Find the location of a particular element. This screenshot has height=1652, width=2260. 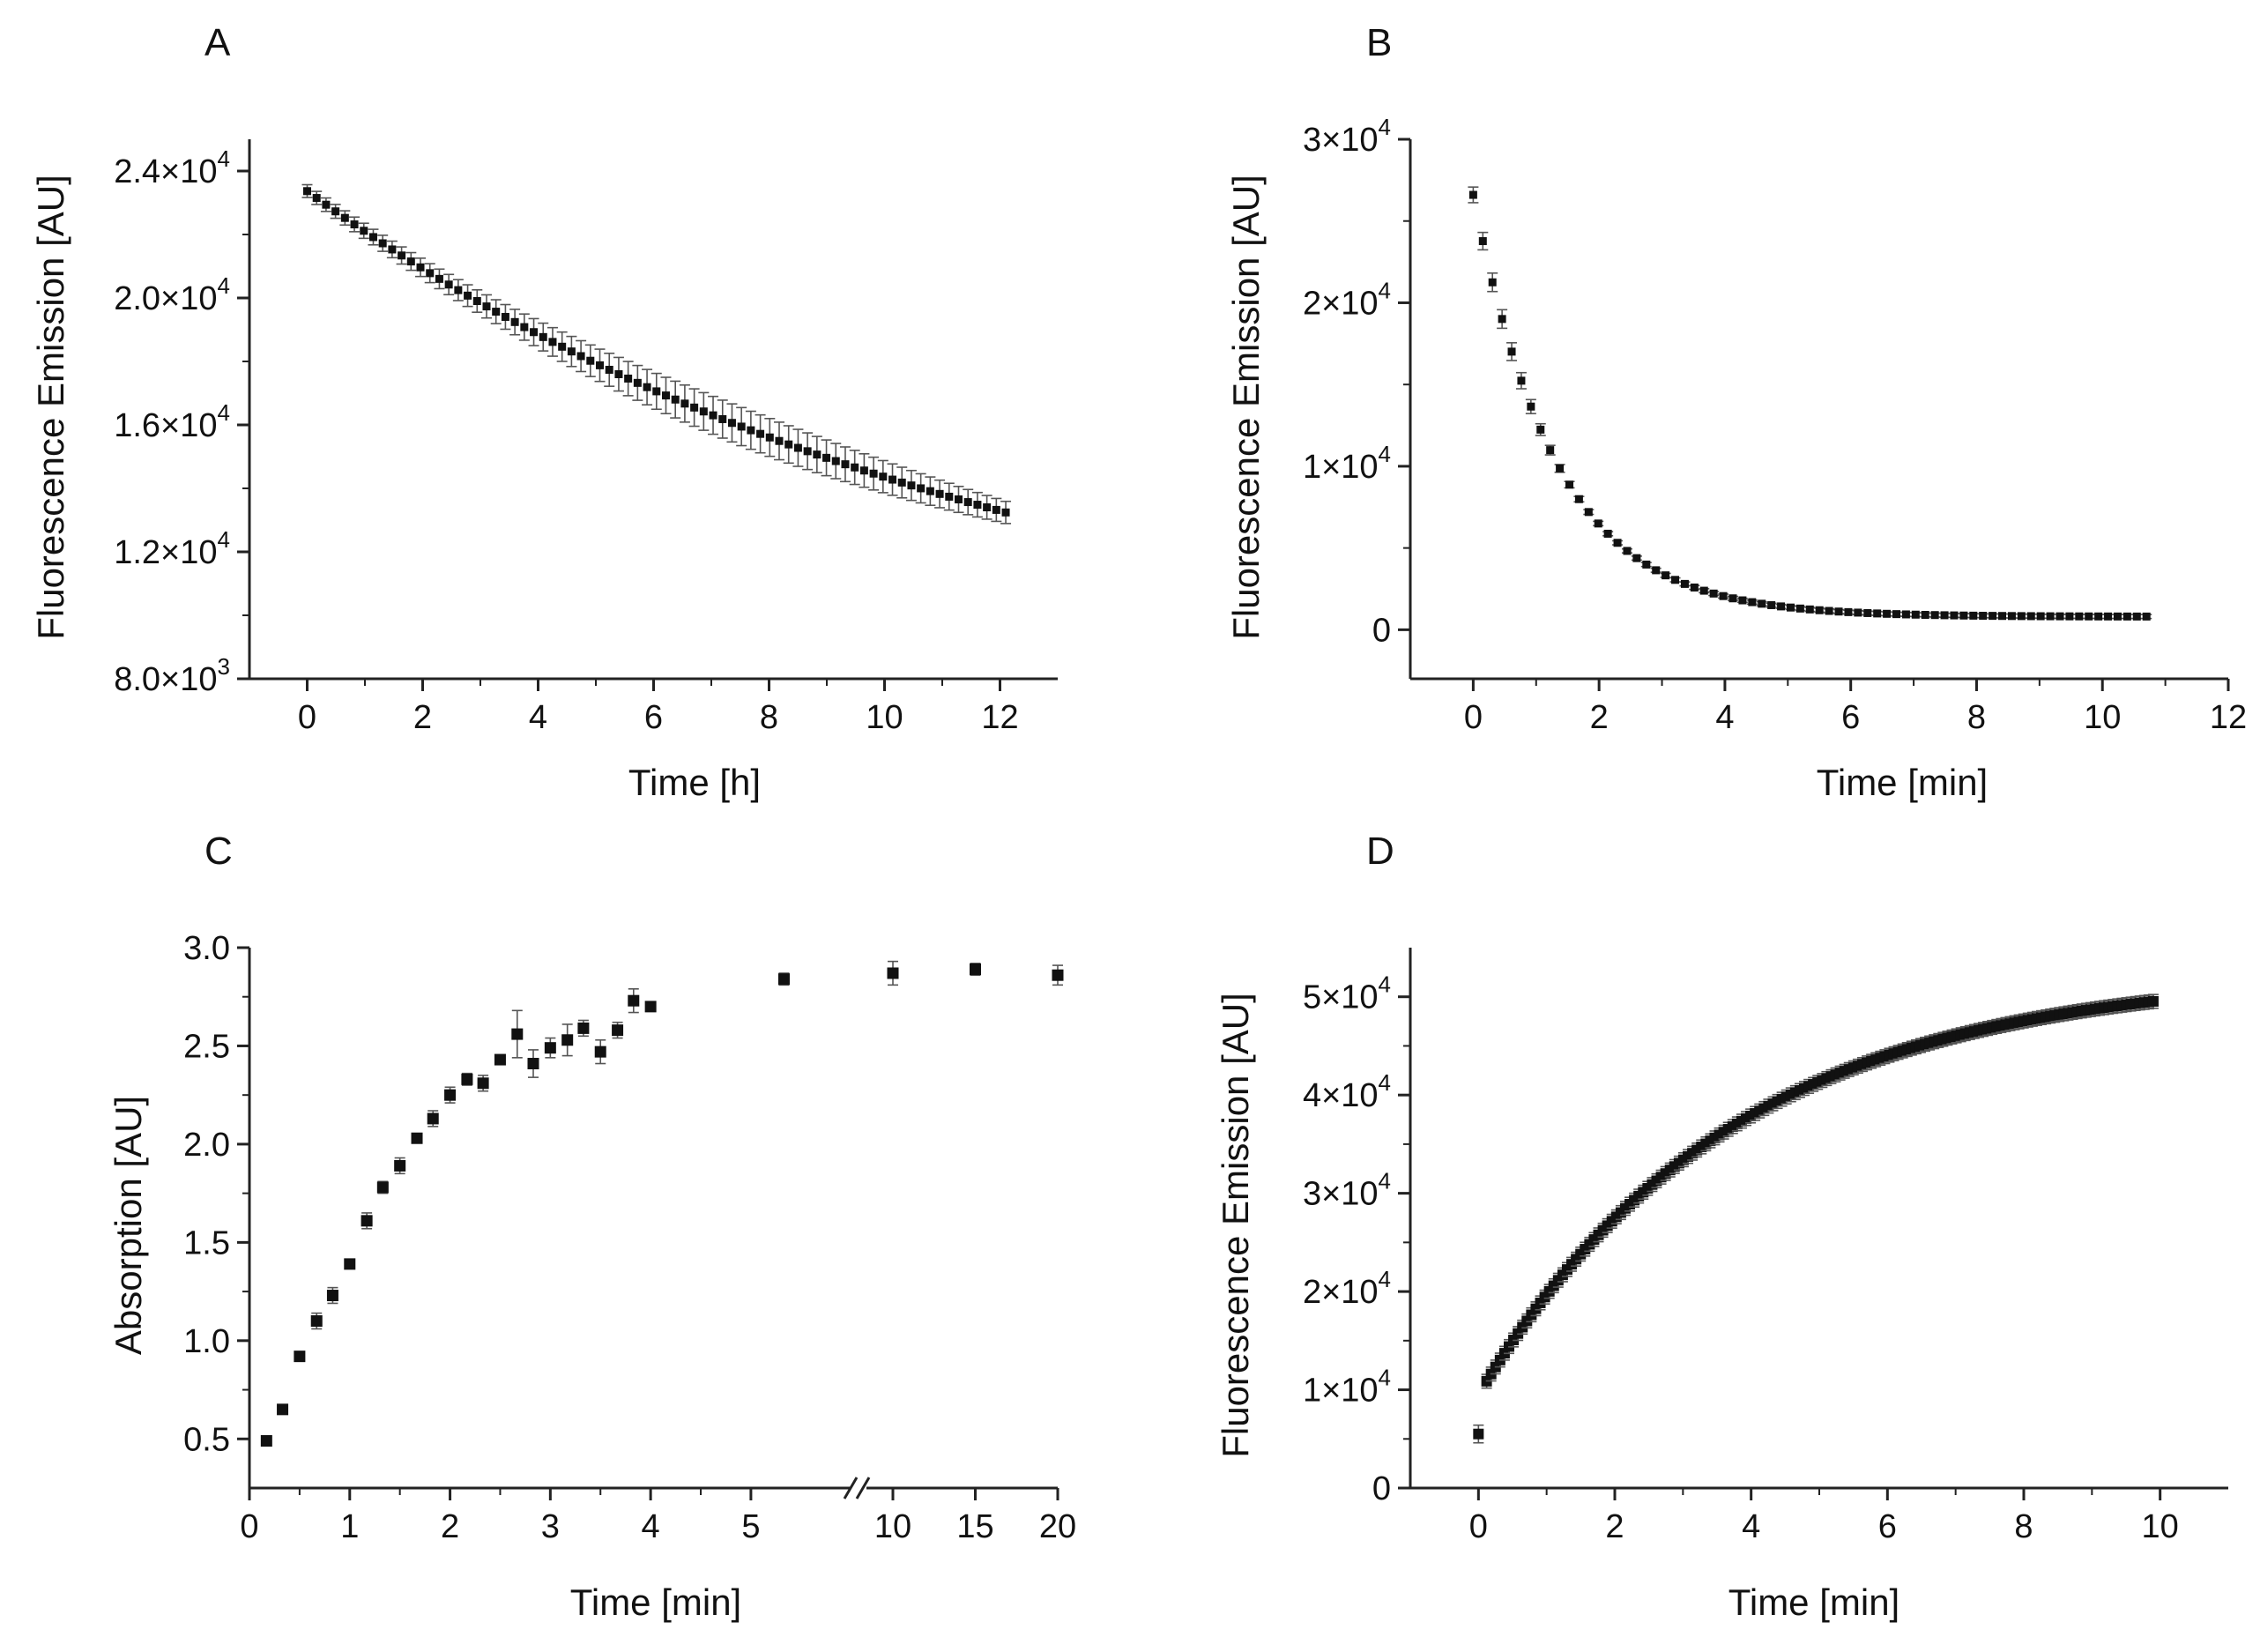

x-tick-label: 2 is located at coordinates (450, 1526).